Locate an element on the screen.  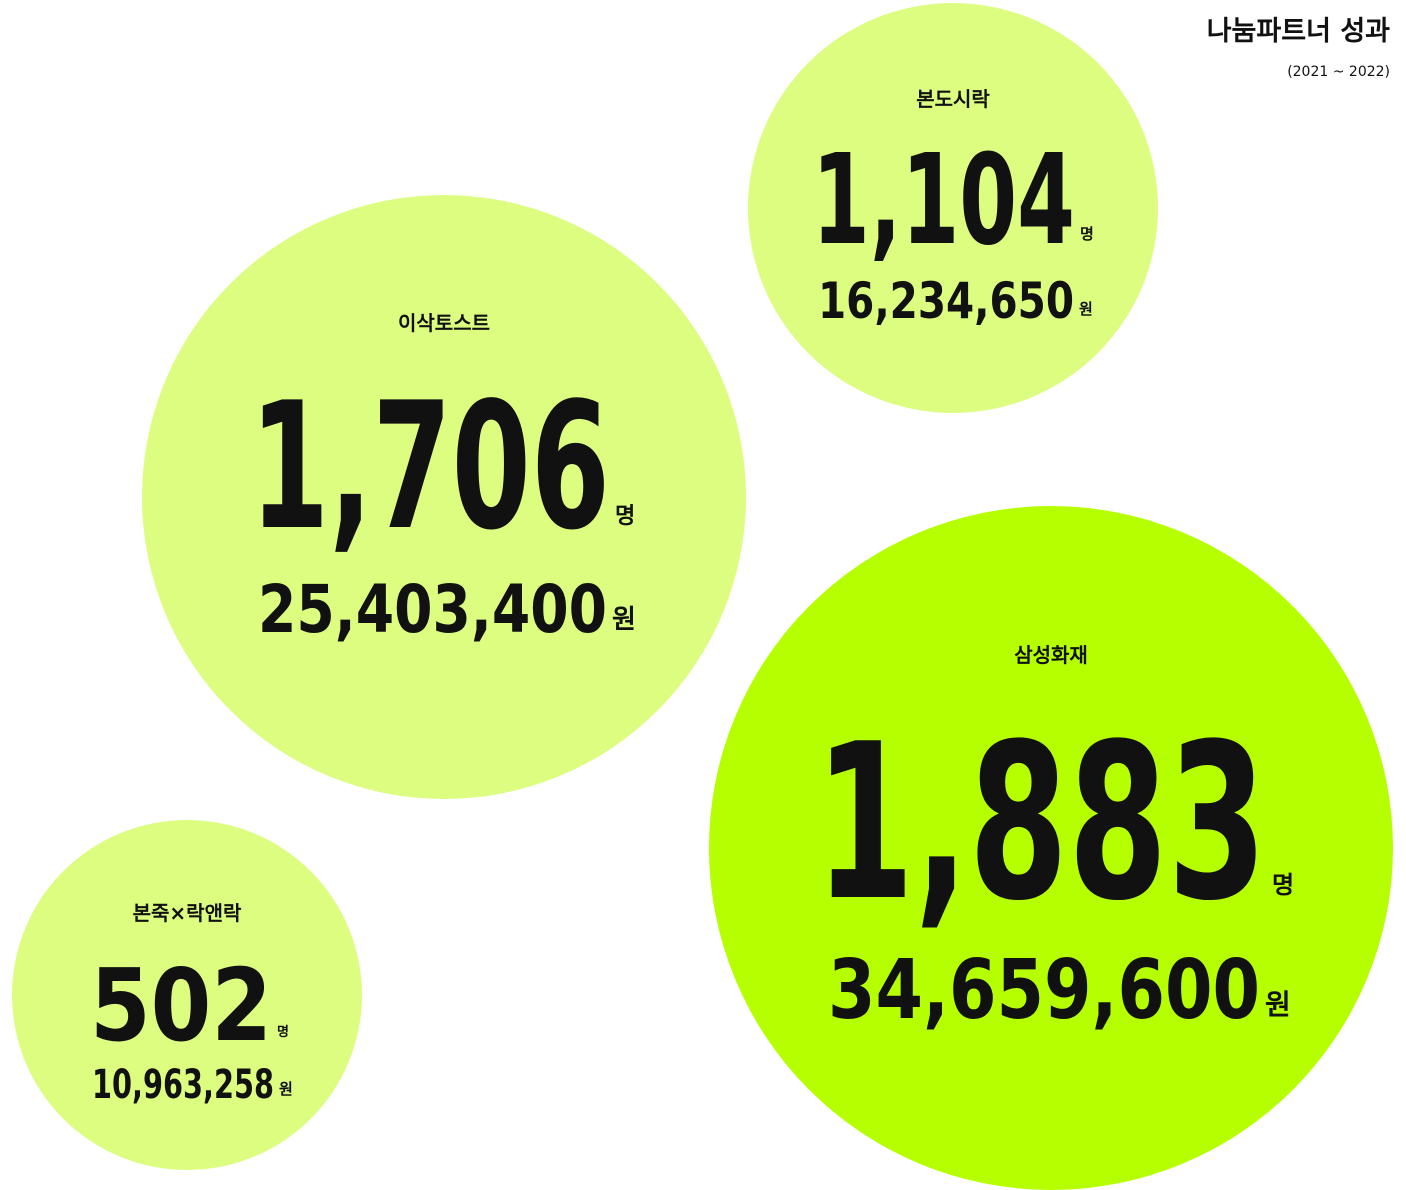
subtitle: (2021 ~ 2022) is located at coordinates (1338, 72).